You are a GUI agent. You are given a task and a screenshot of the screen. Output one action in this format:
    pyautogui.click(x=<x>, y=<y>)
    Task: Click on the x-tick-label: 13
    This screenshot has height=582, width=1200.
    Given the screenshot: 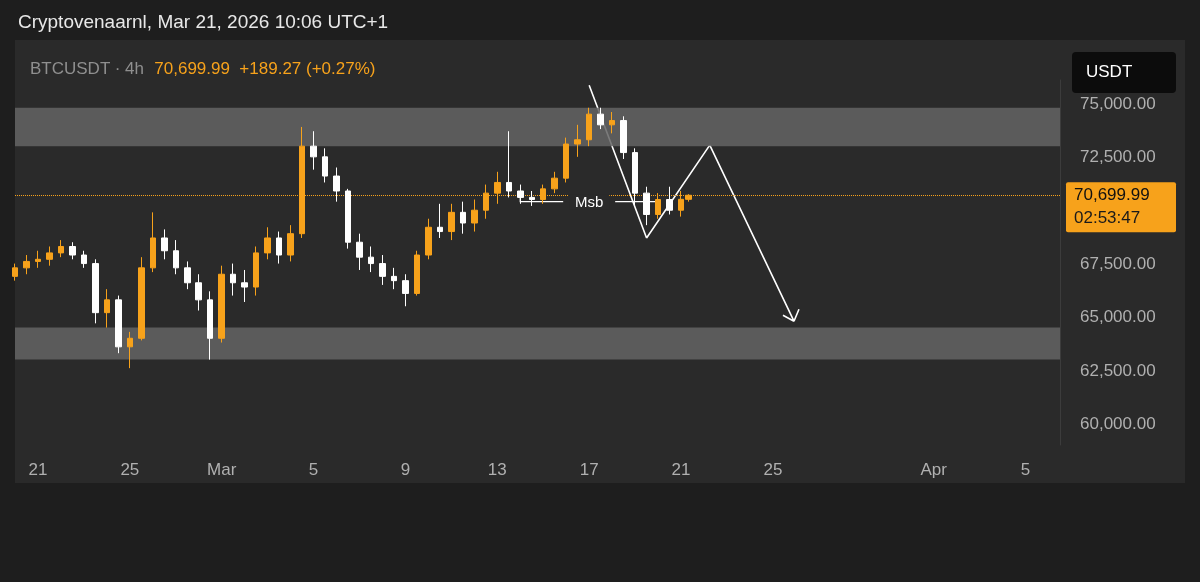 What is the action you would take?
    pyautogui.click(x=497, y=469)
    